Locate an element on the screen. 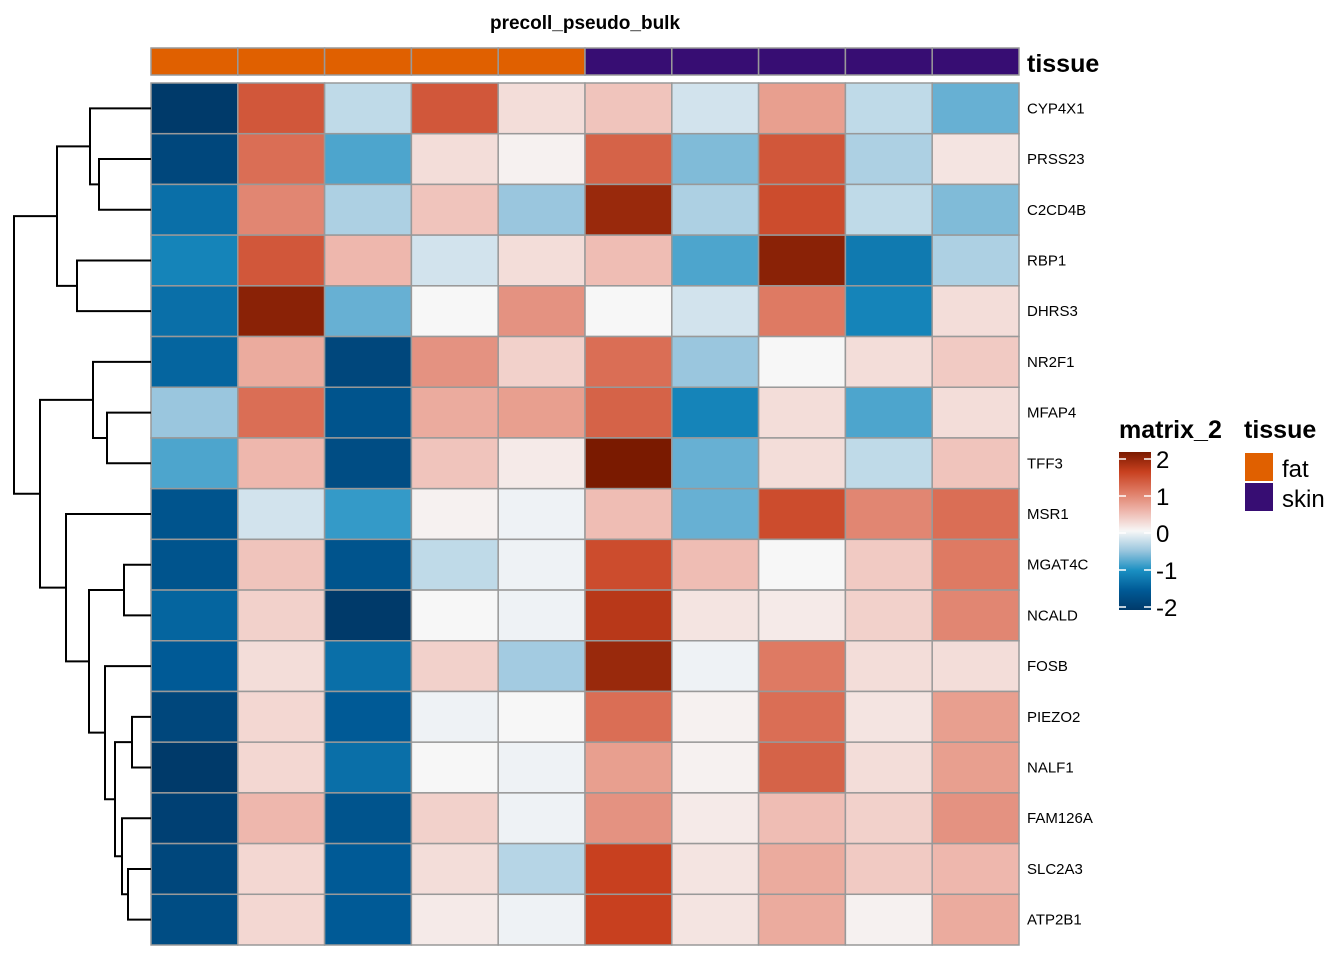 This screenshot has width=1344, height=965. tissue-legend-title: tissue is located at coordinates (1280, 430).